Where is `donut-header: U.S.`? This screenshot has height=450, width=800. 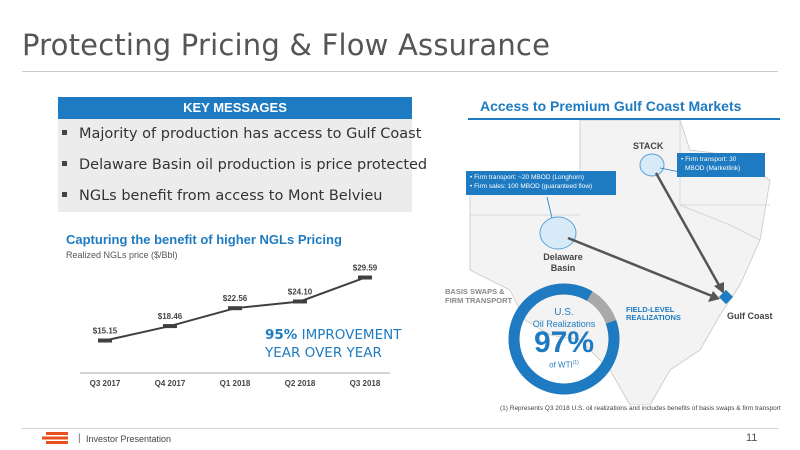
donut-header: U.S. is located at coordinates (564, 312).